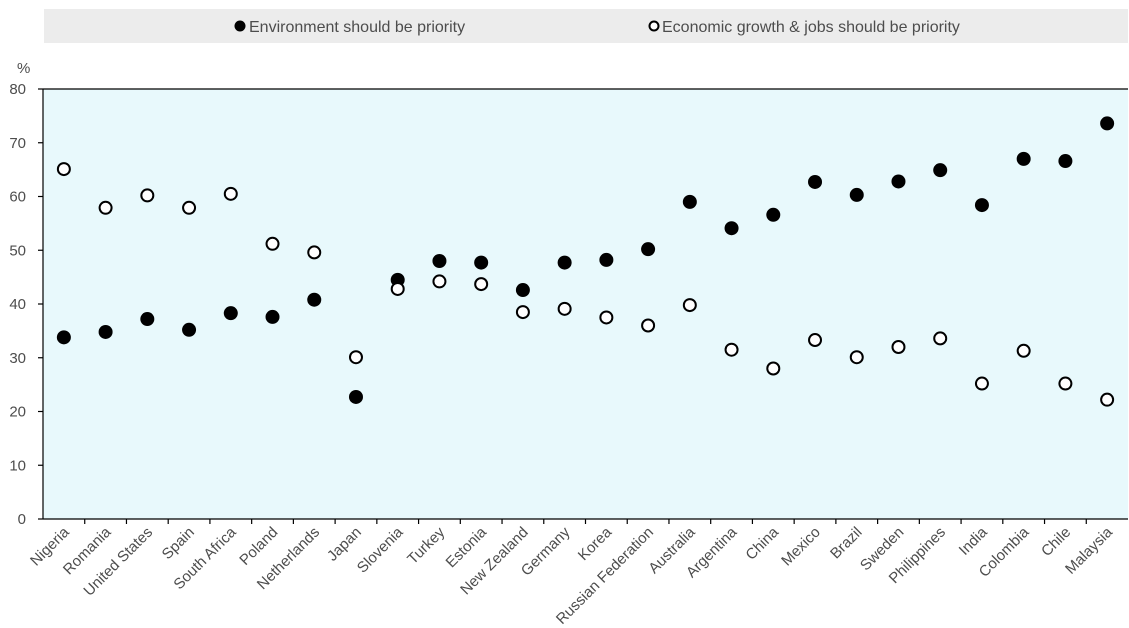  I want to click on legend-label-environment: Environment should be priority, so click(357, 27).